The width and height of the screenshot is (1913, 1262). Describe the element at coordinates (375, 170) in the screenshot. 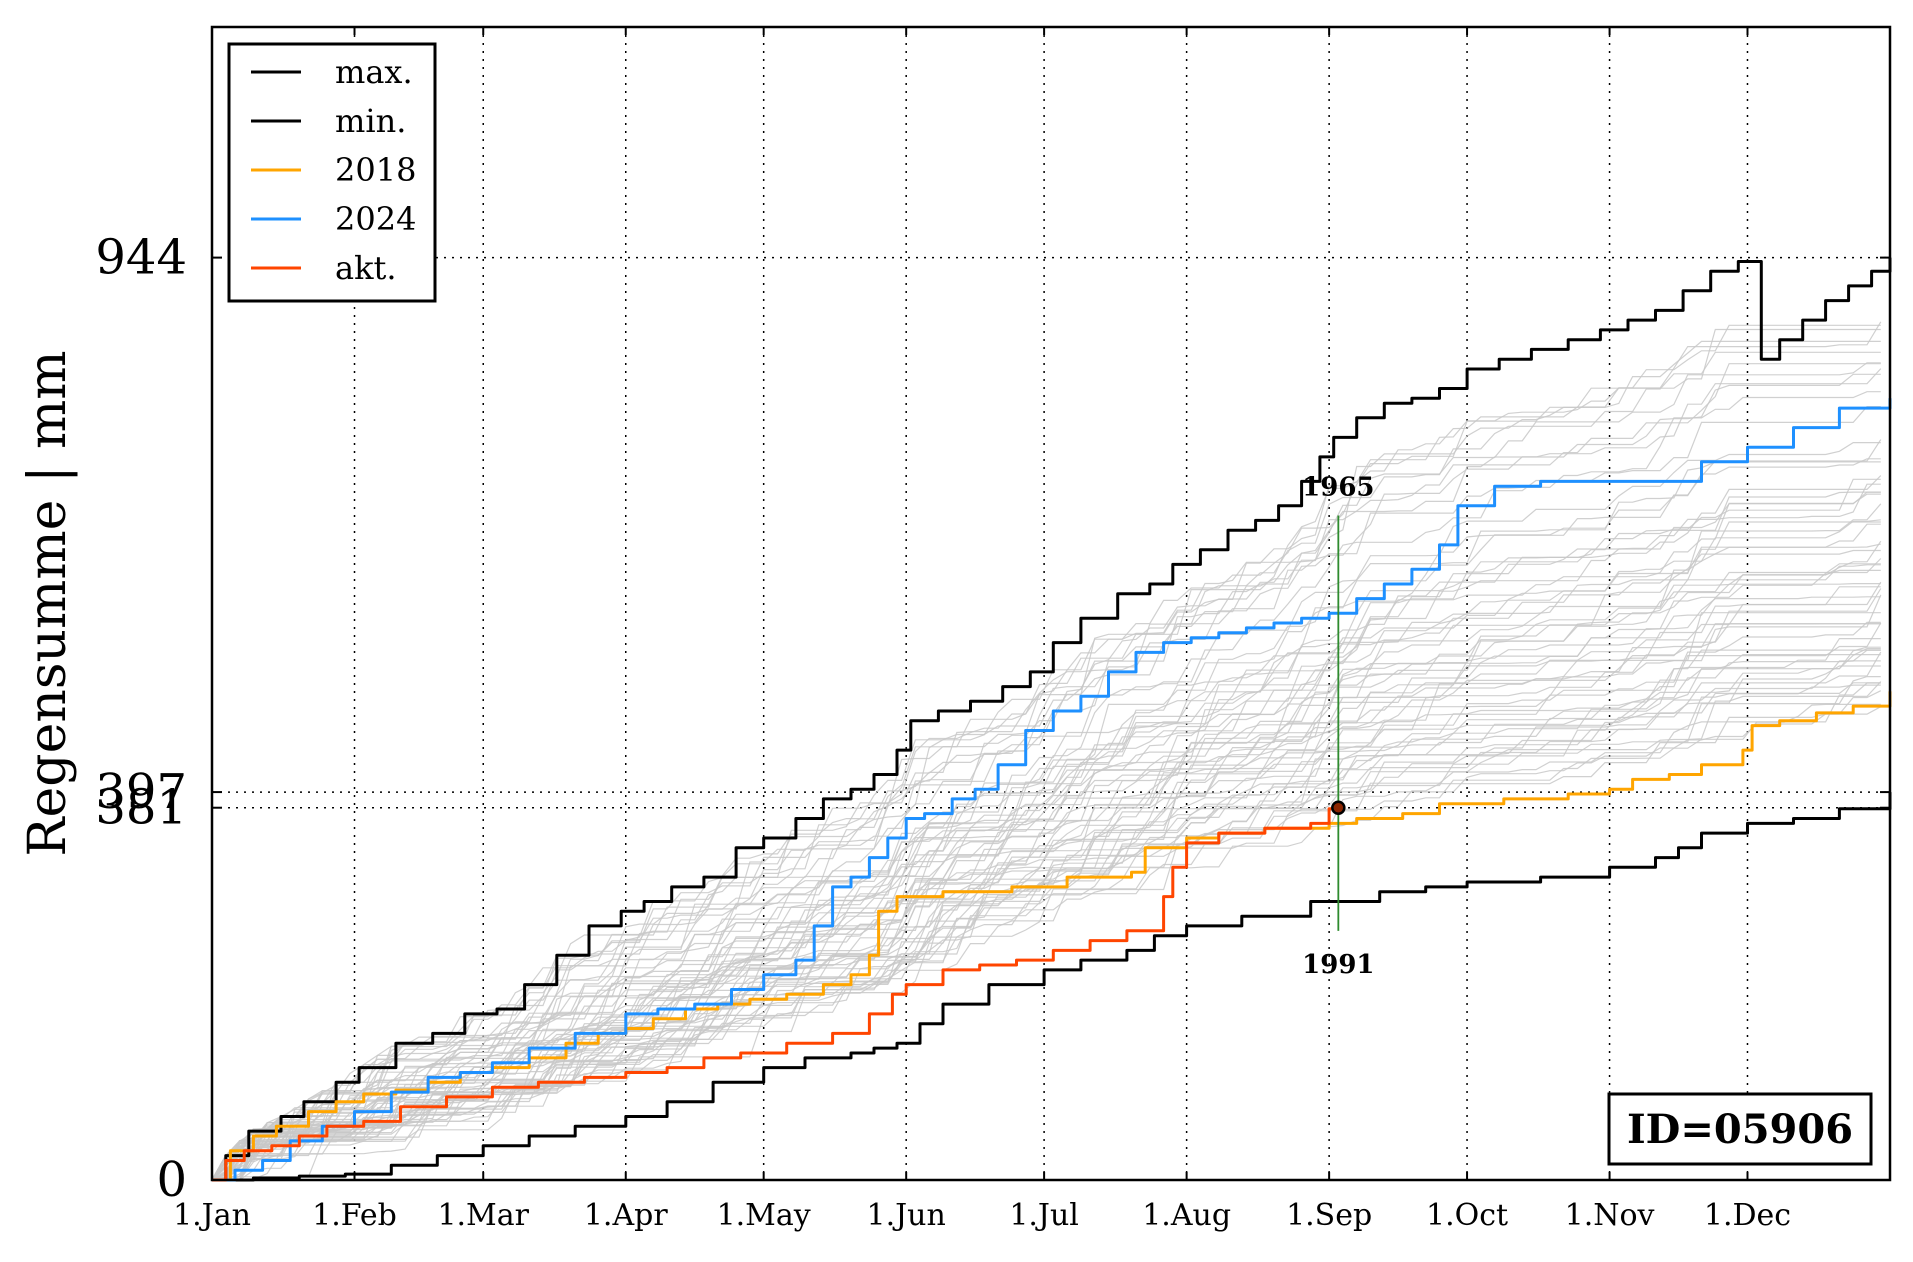

I see `legend-label: 2018` at that location.